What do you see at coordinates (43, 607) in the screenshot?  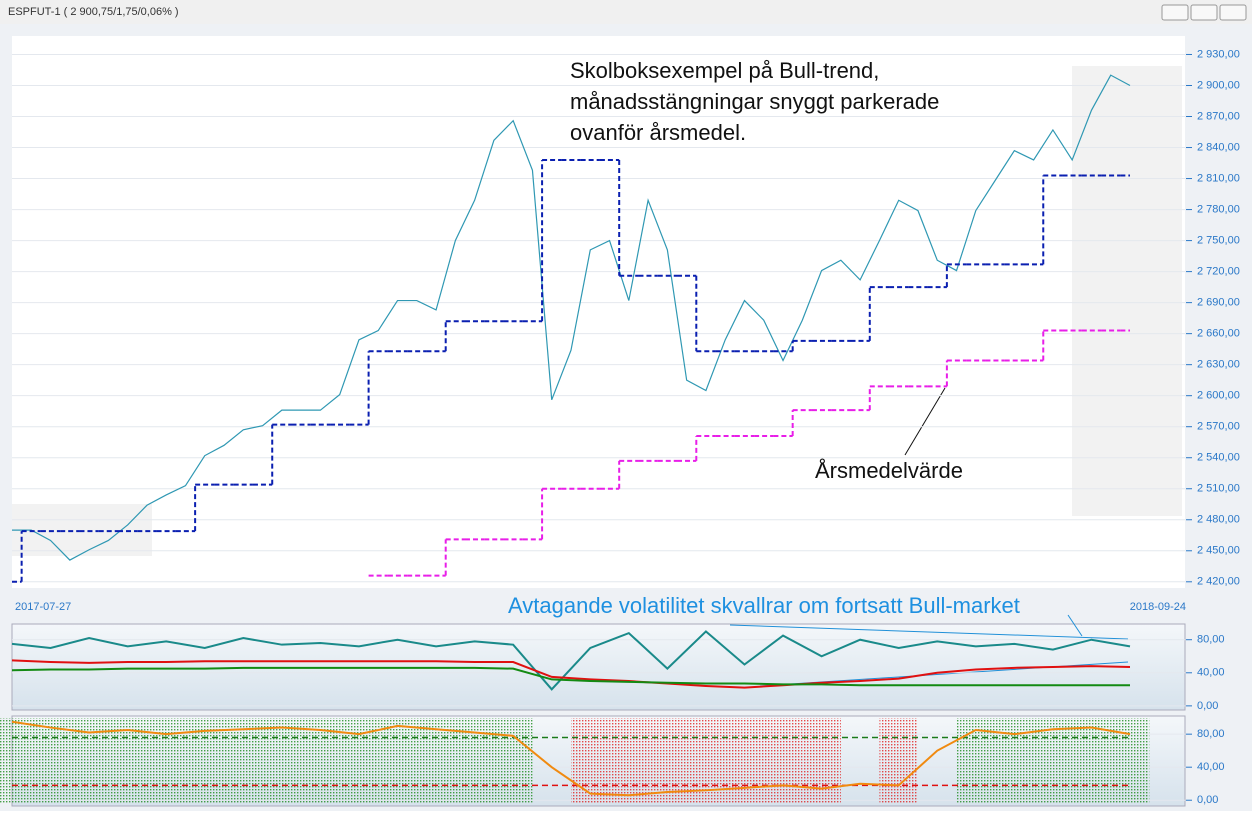 I see `x-tick-label: 2017-07-27` at bounding box center [43, 607].